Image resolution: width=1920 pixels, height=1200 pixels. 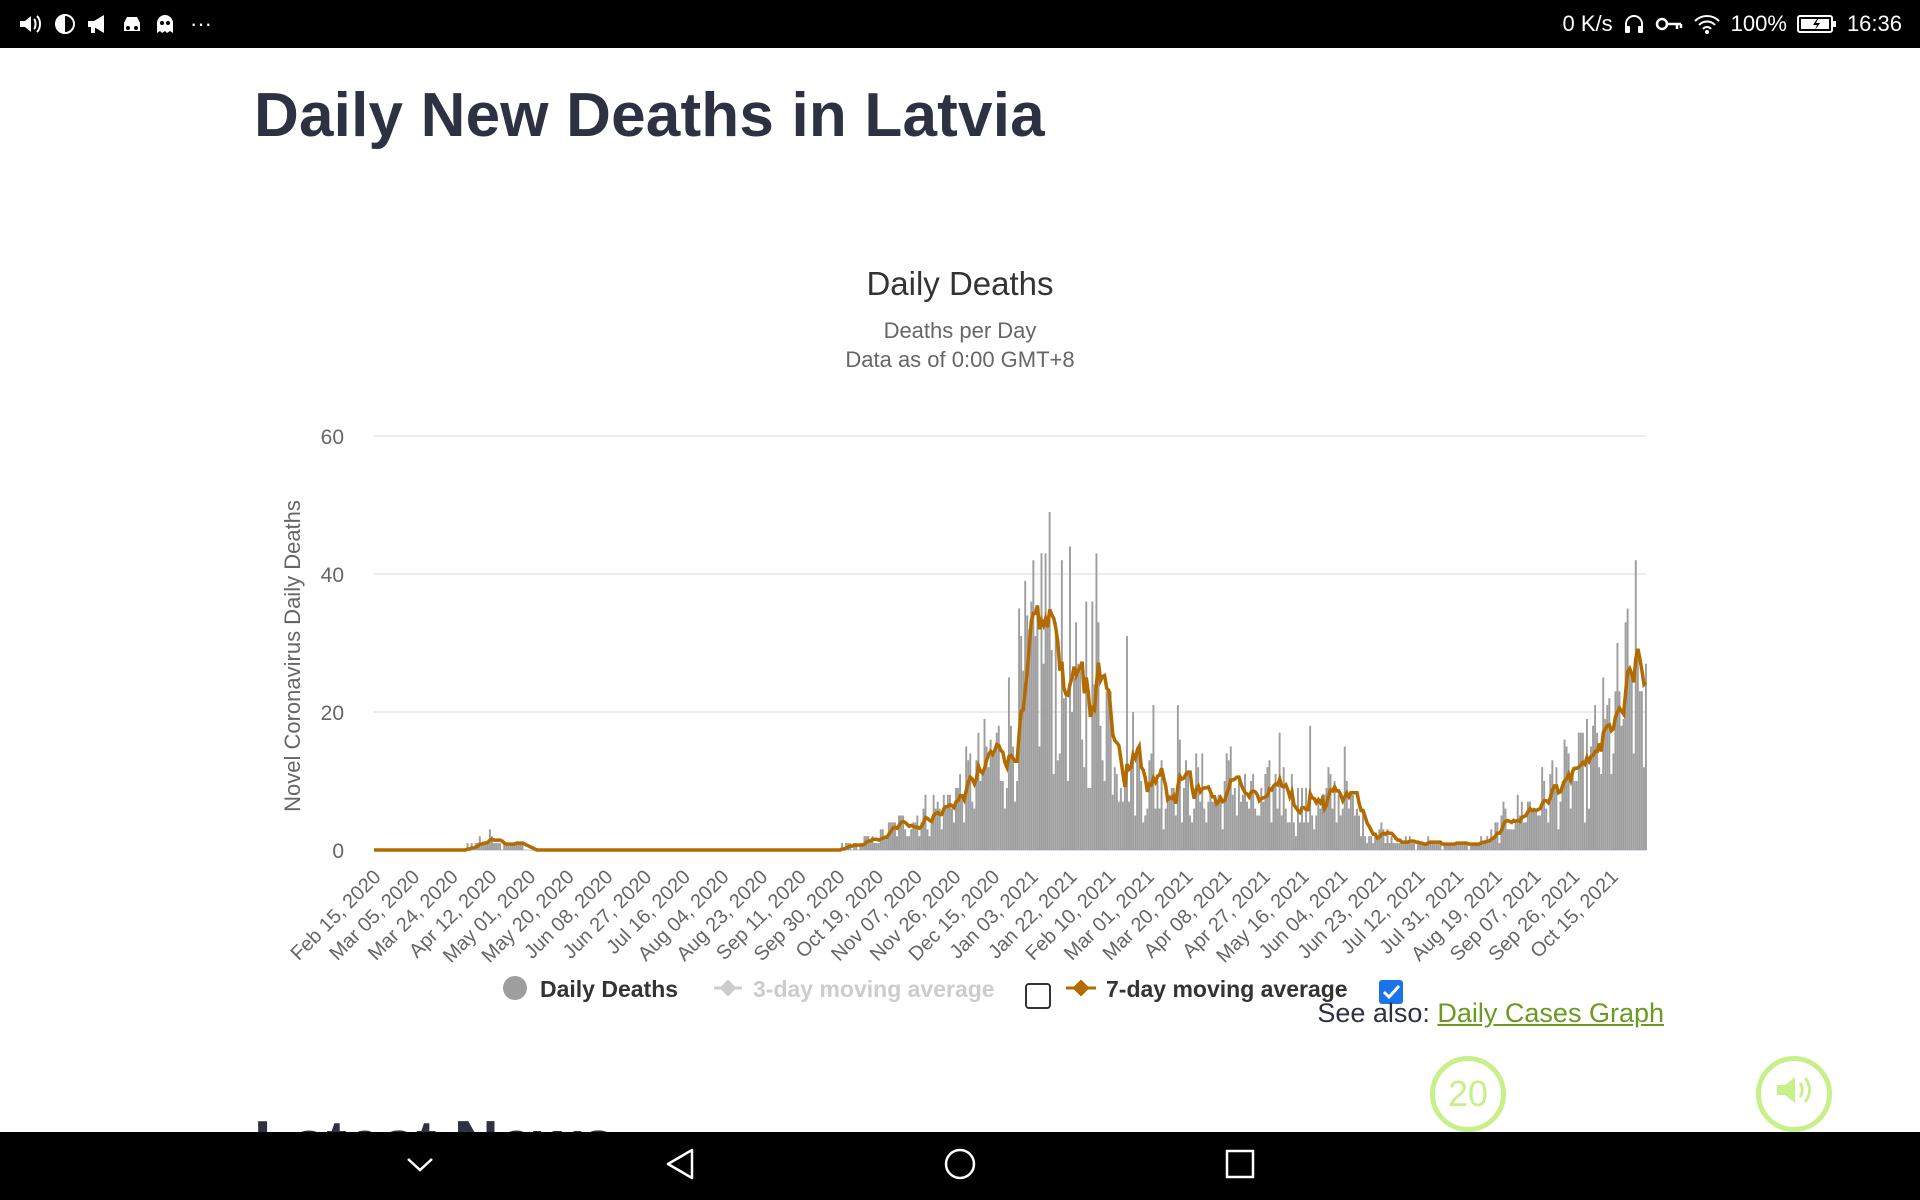 I want to click on y-tick-label: 20, so click(x=332, y=713).